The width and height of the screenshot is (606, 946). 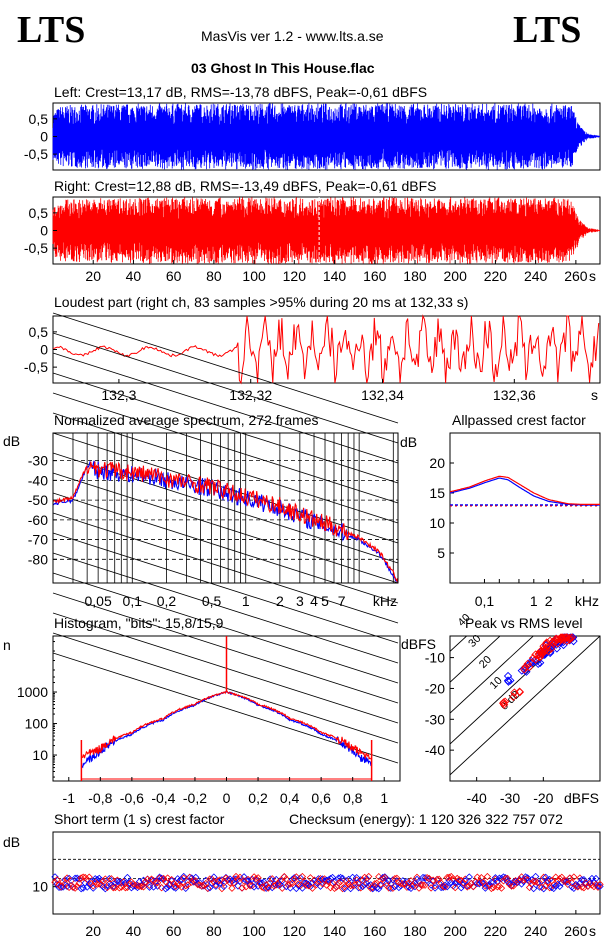 What do you see at coordinates (576, 931) in the screenshot?
I see `xtick-short-term-crest-12: 260` at bounding box center [576, 931].